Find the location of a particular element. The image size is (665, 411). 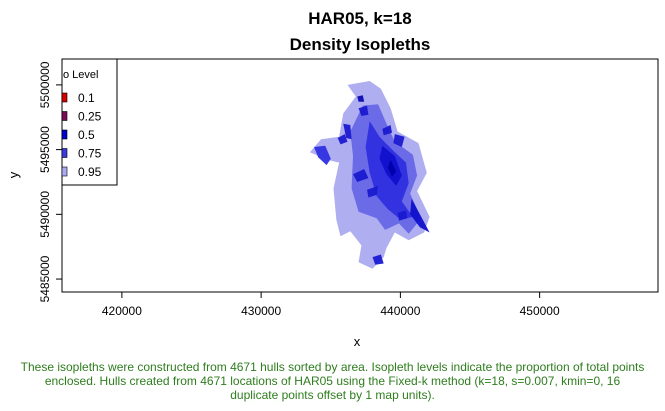

x-tick-label: 440000 is located at coordinates (400, 311).